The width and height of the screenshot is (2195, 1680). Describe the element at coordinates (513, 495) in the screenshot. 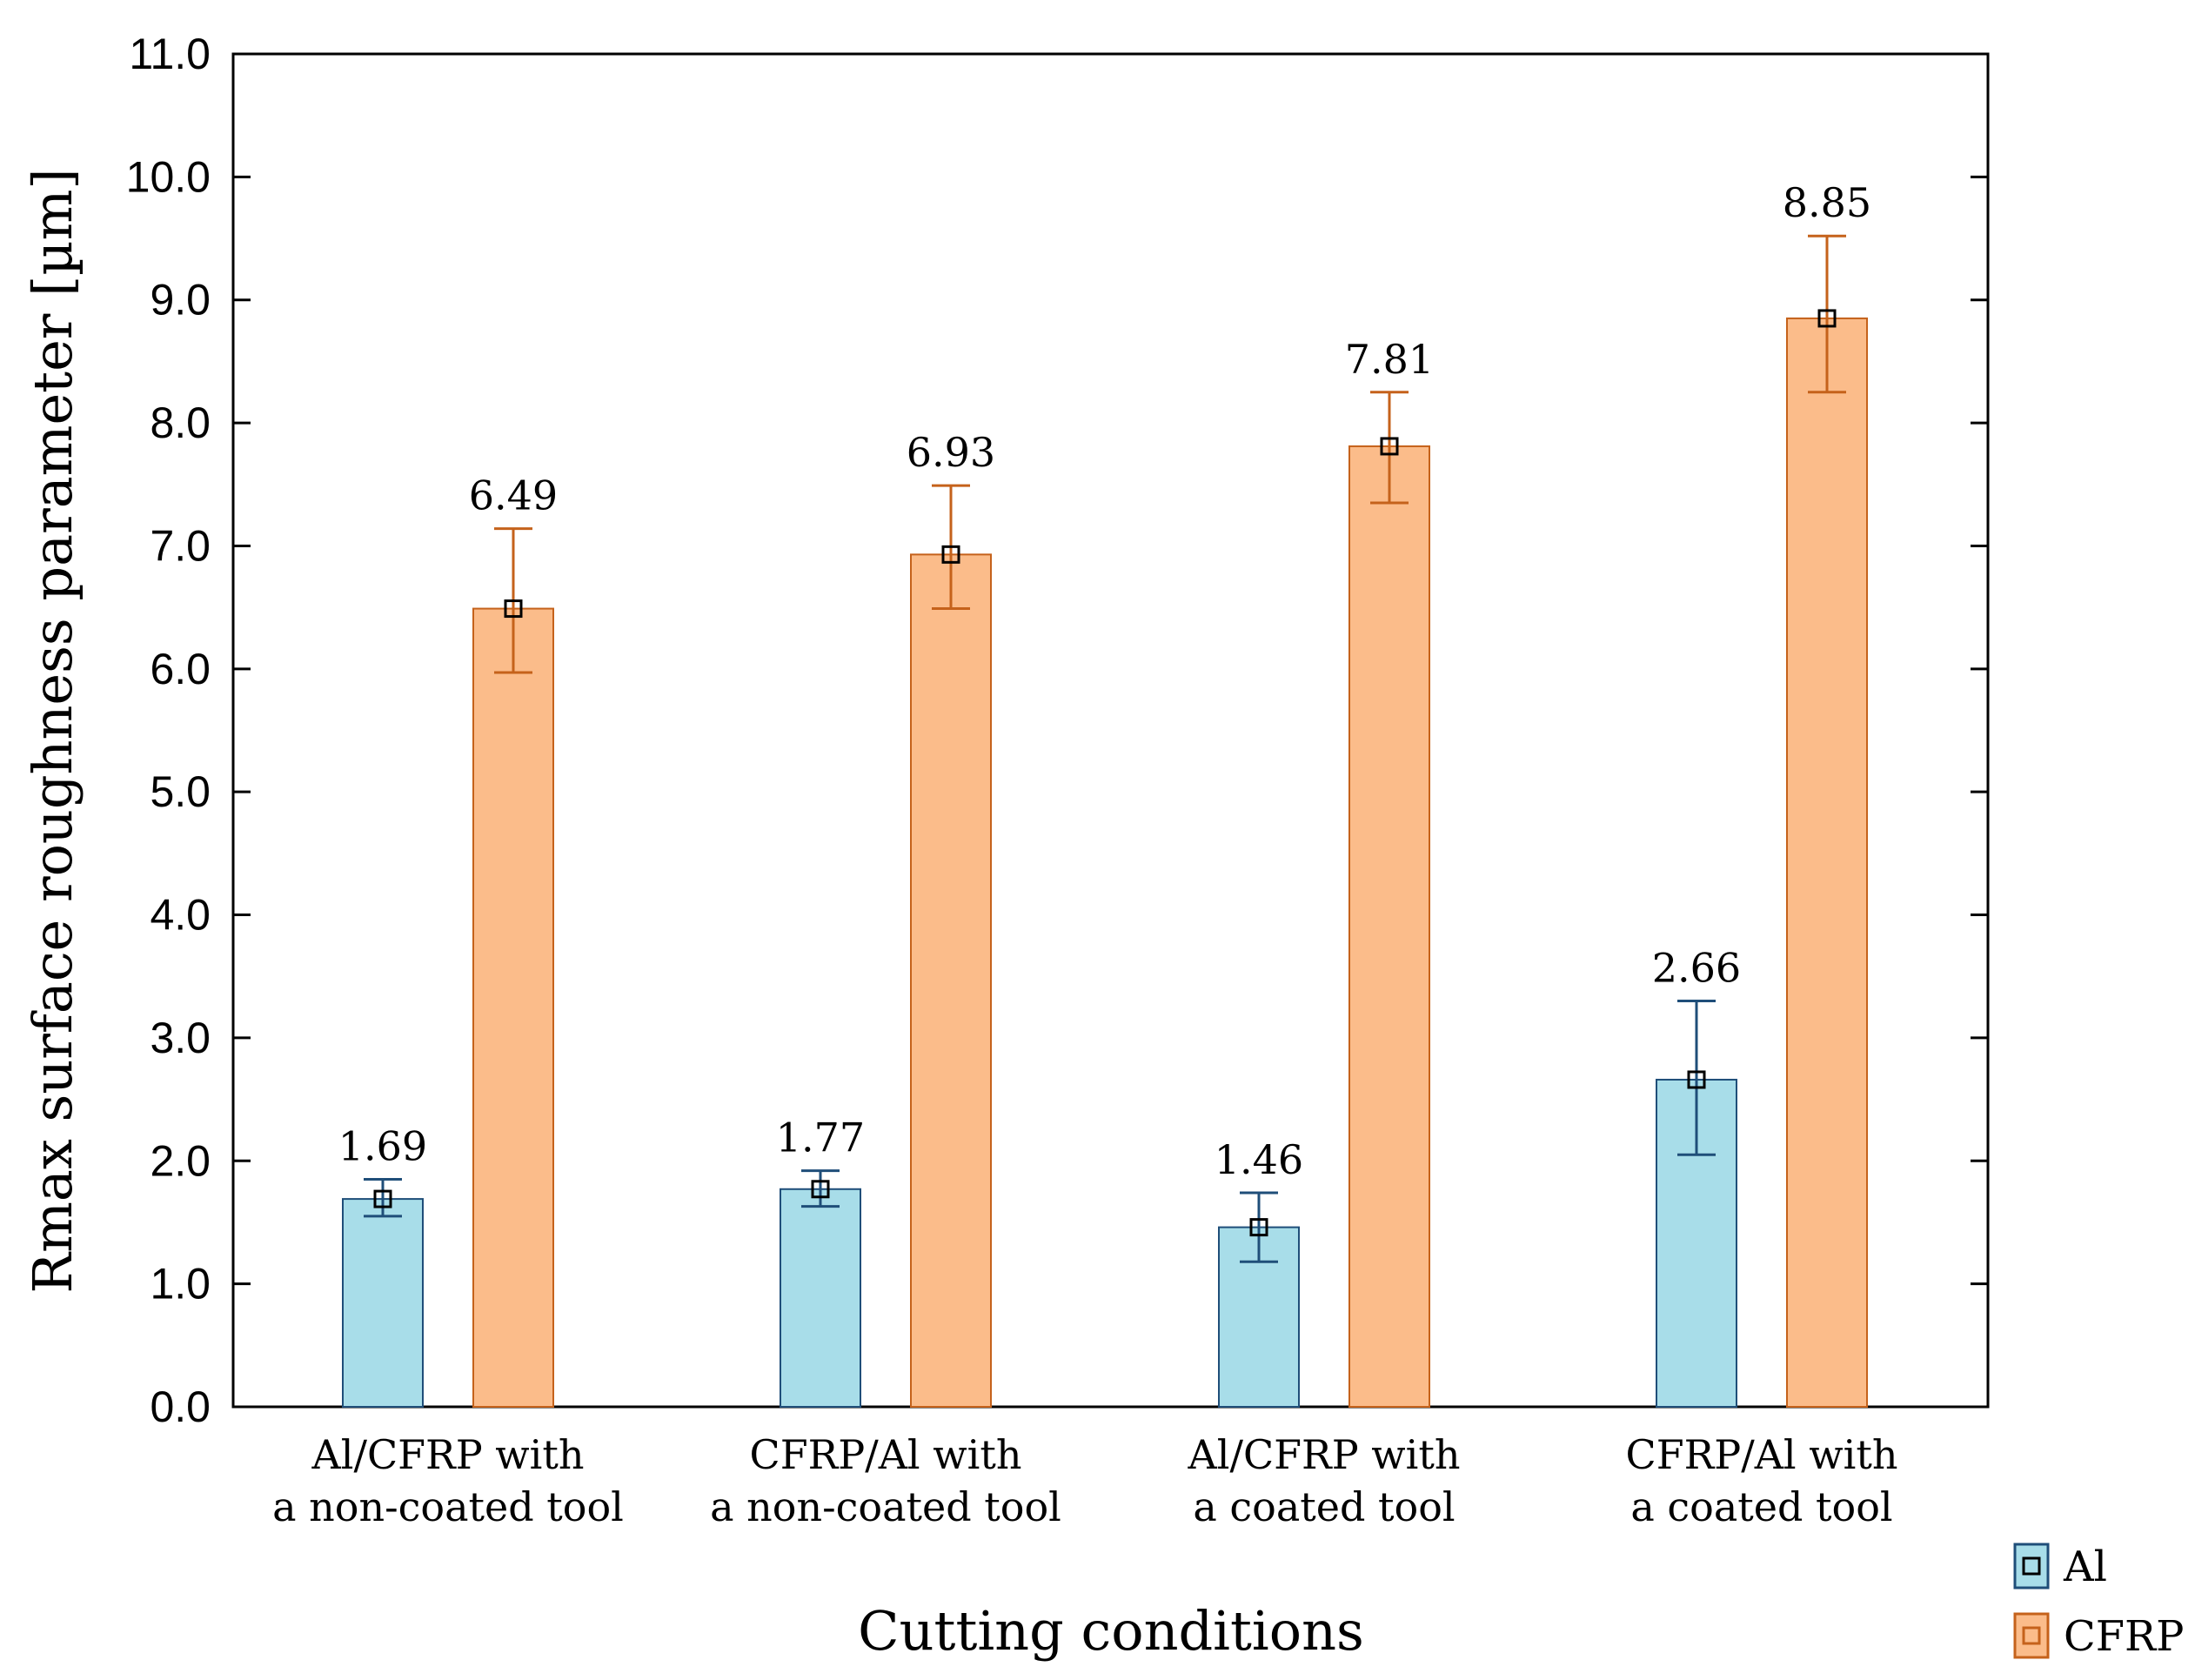

I see `data-label: 6.49` at that location.